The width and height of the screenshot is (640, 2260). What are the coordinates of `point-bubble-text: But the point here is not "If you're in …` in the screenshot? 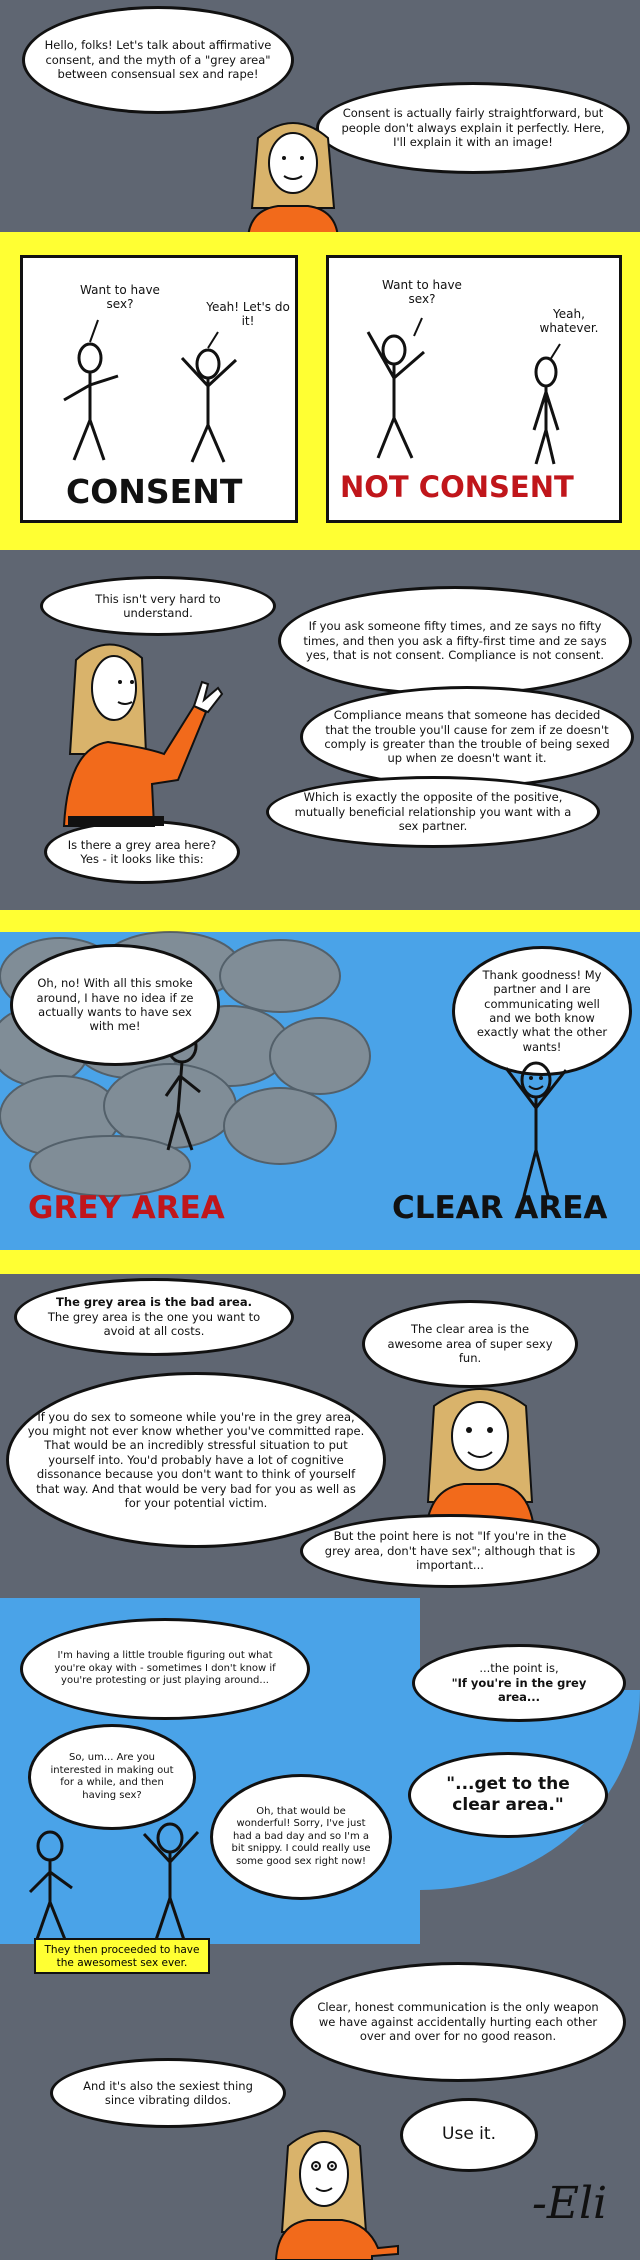 It's located at (450, 1551).